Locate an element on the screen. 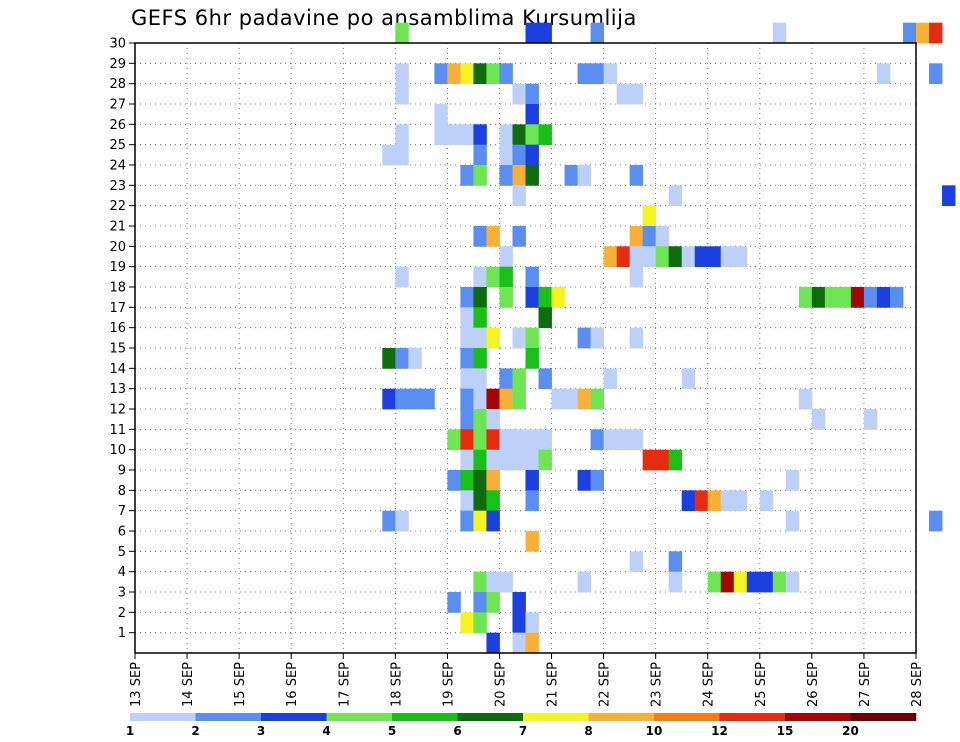  colorbar-tick-label: 5 is located at coordinates (392, 731).